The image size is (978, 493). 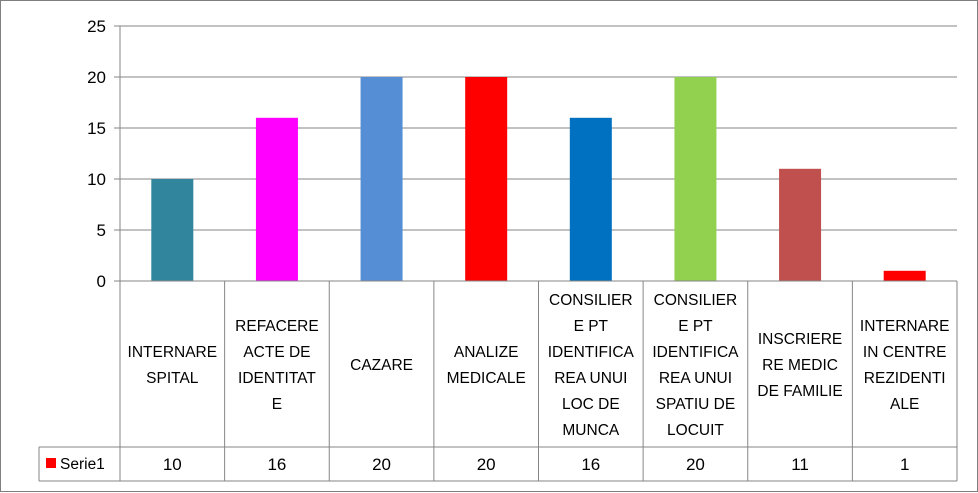 I want to click on category-label-line: INSCRIERE, so click(x=800, y=339).